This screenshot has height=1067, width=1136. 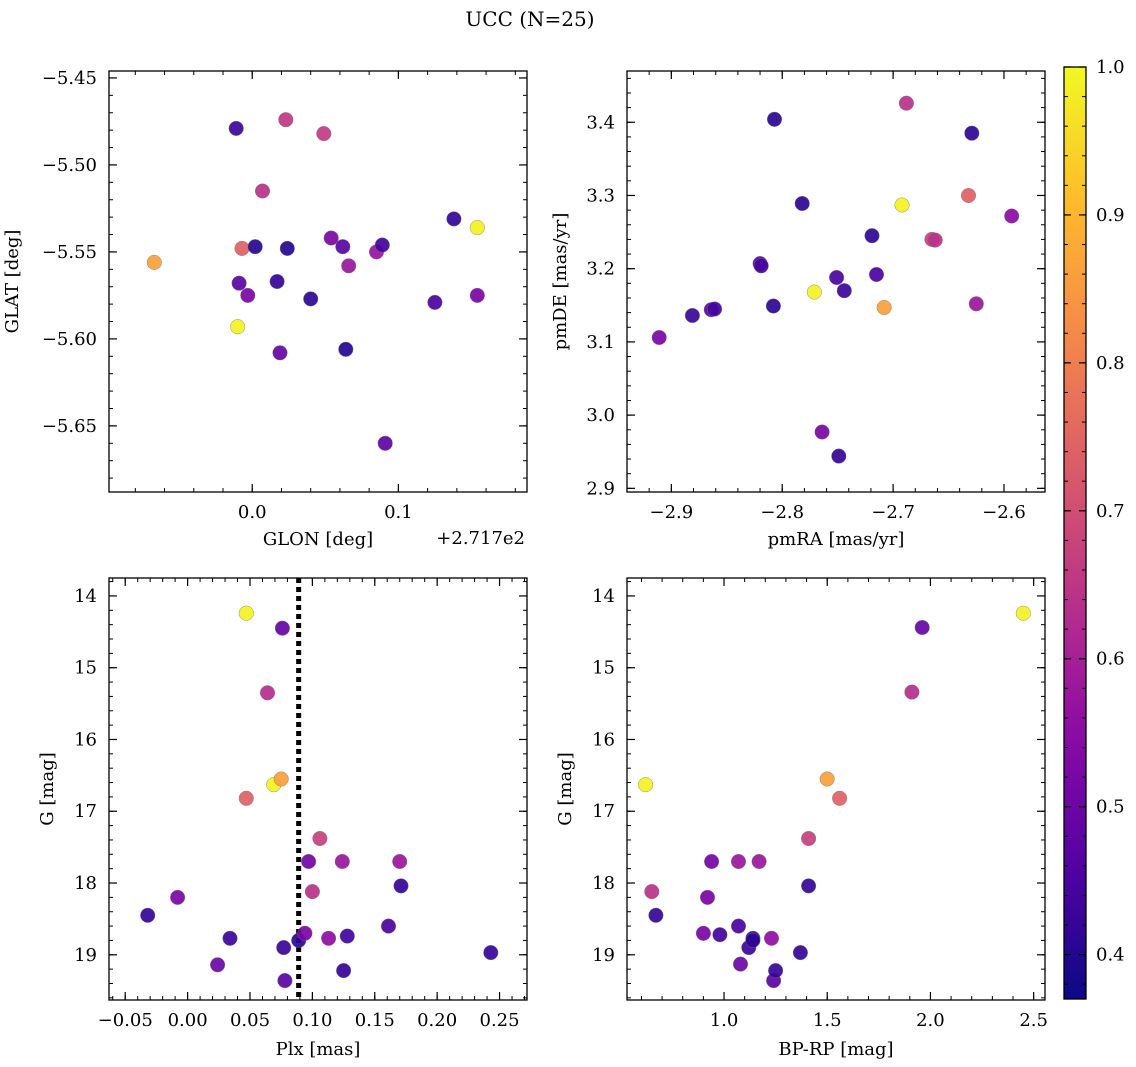 I want to click on x-tick-label: −0.05, so click(x=125, y=1020).